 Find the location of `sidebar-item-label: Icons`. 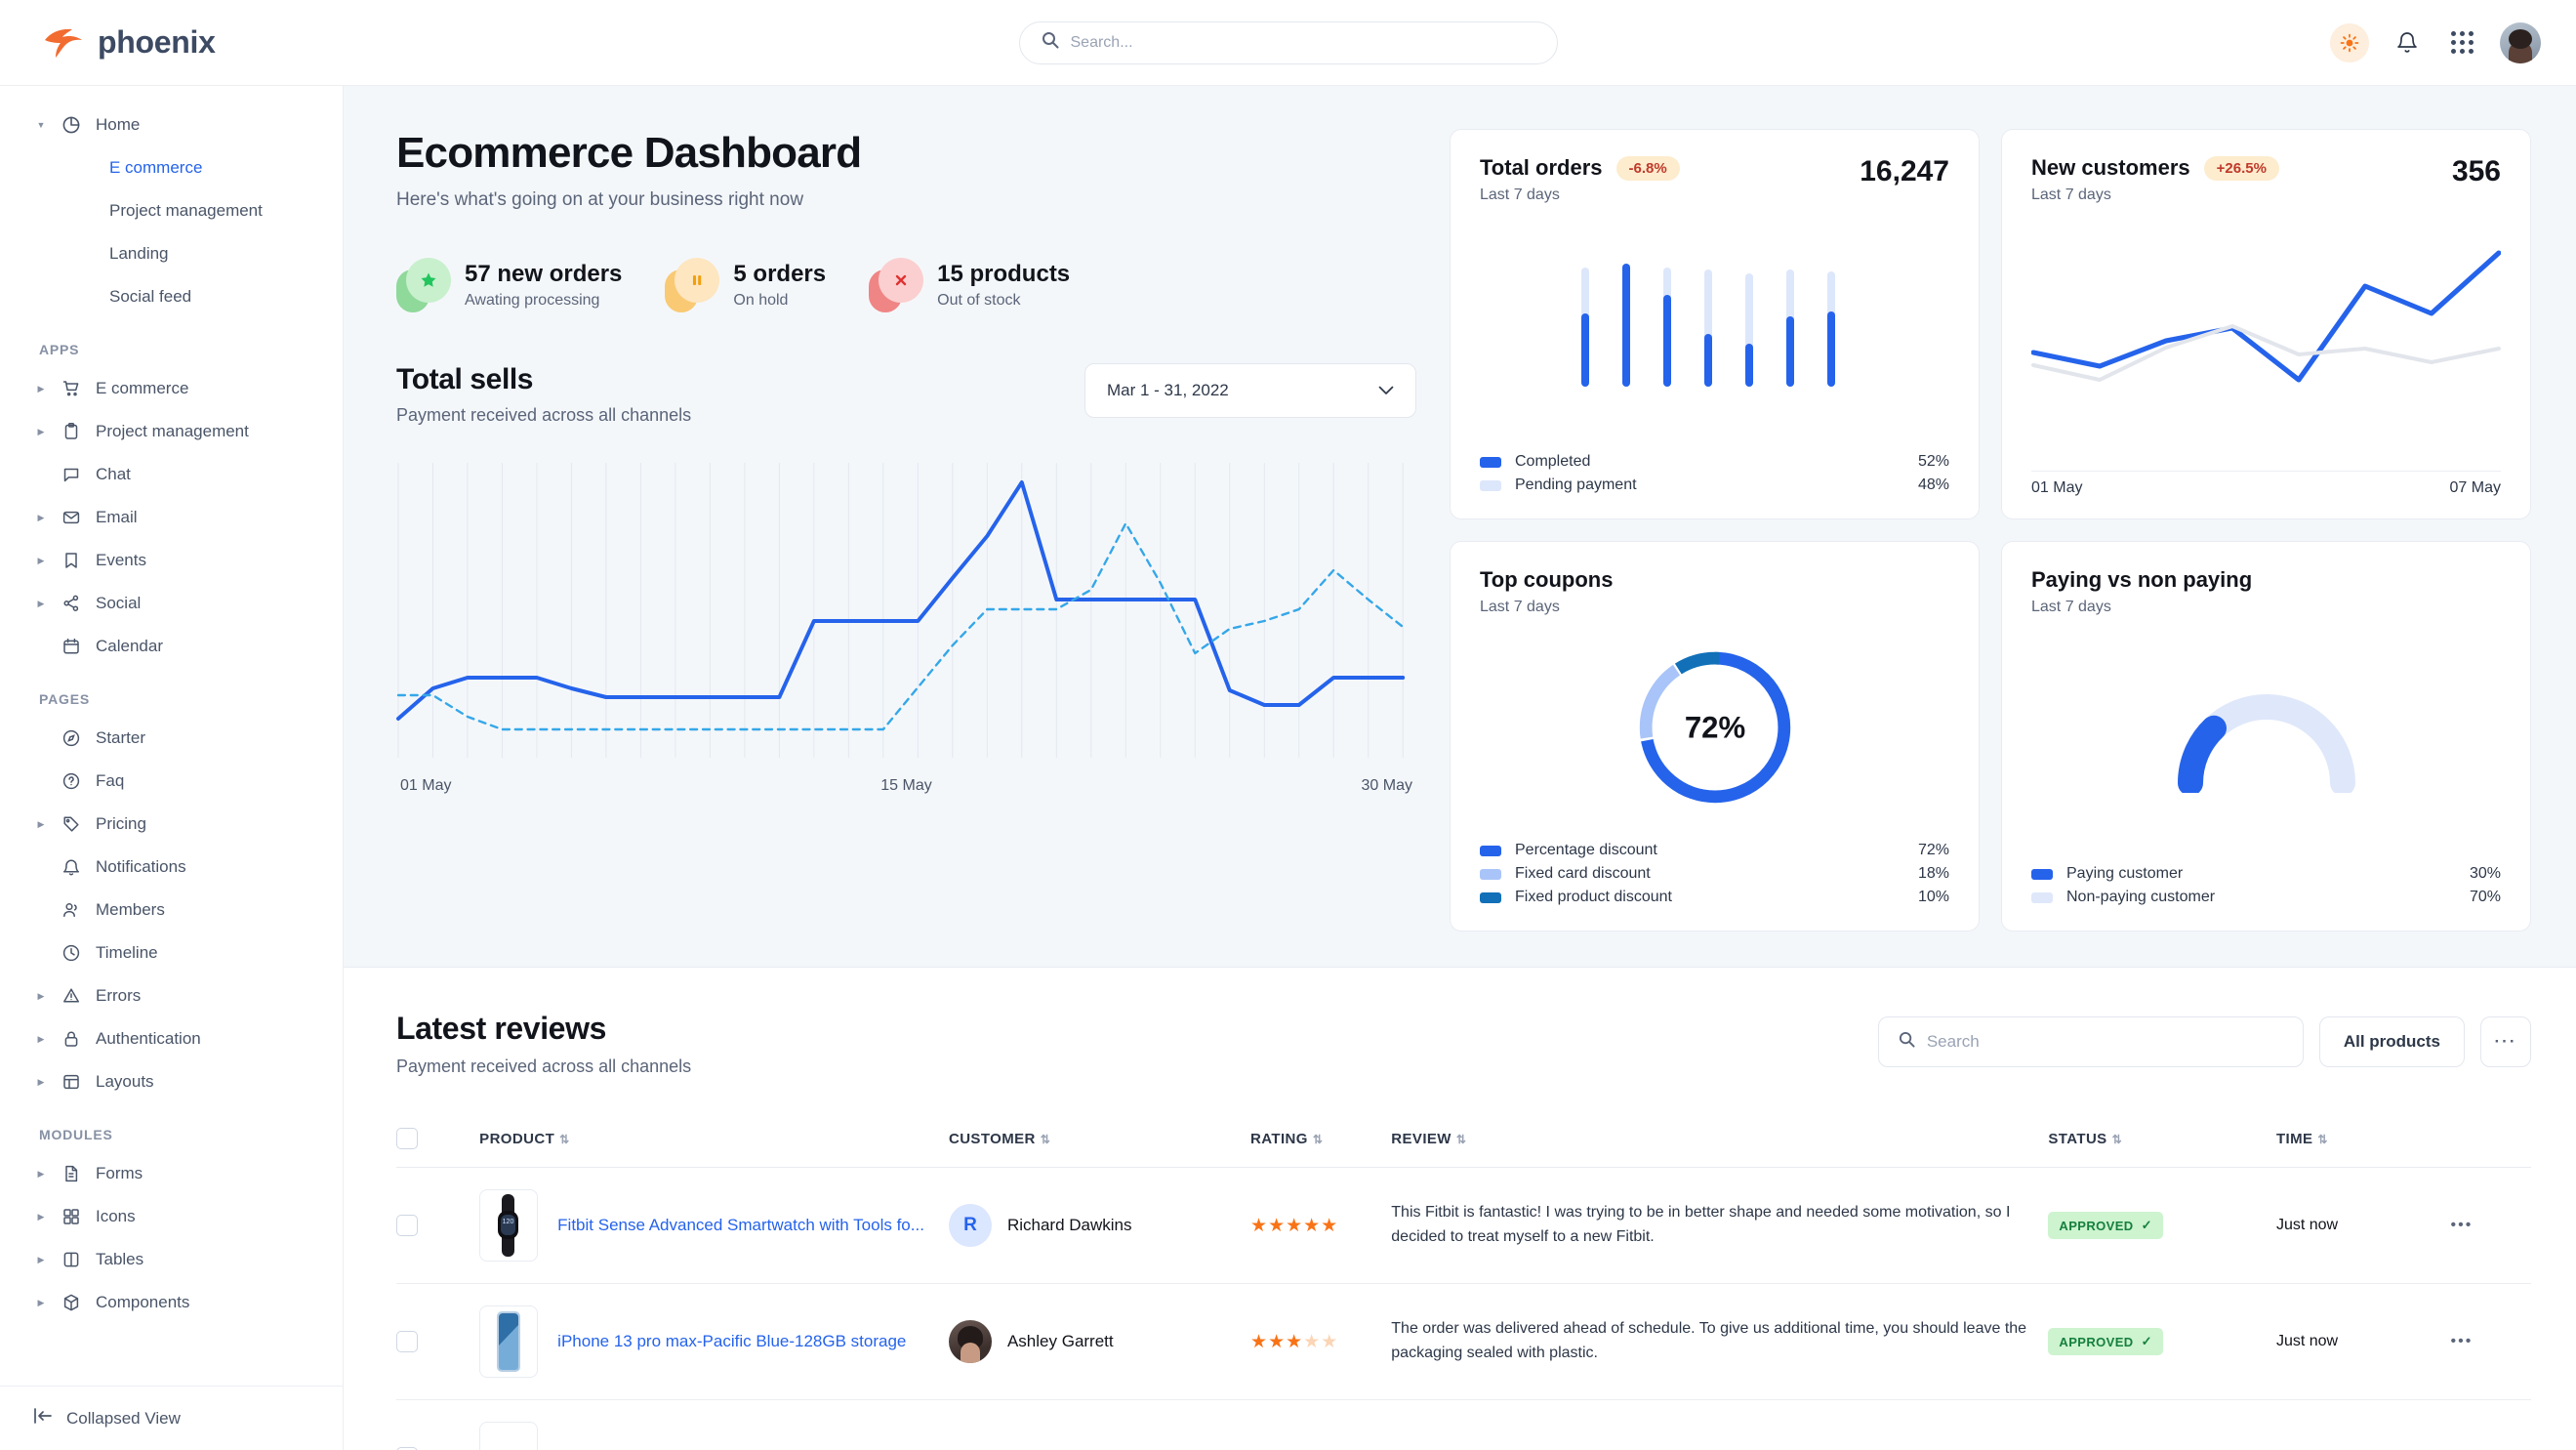

sidebar-item-label: Icons is located at coordinates (116, 1216).